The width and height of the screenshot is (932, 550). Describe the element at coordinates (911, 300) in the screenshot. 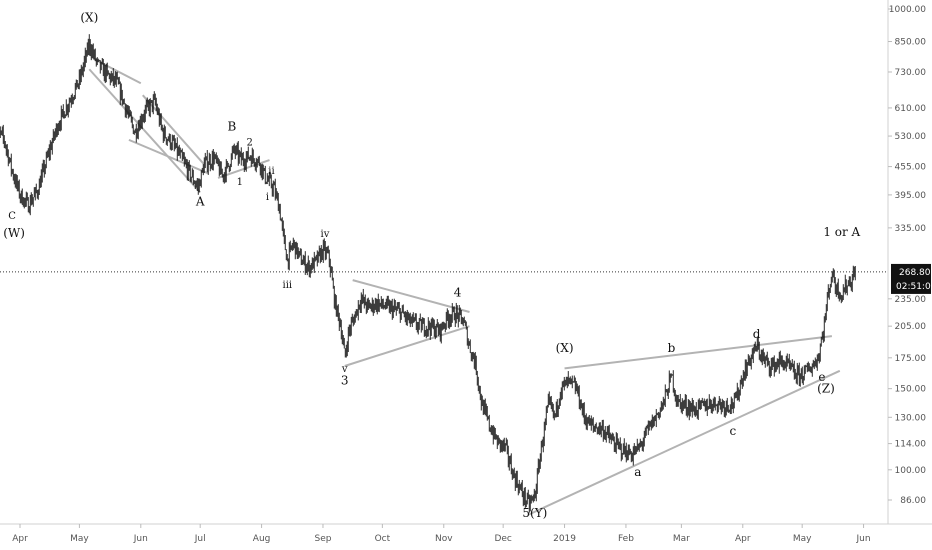

I see `price-tick-label: 235.00` at that location.